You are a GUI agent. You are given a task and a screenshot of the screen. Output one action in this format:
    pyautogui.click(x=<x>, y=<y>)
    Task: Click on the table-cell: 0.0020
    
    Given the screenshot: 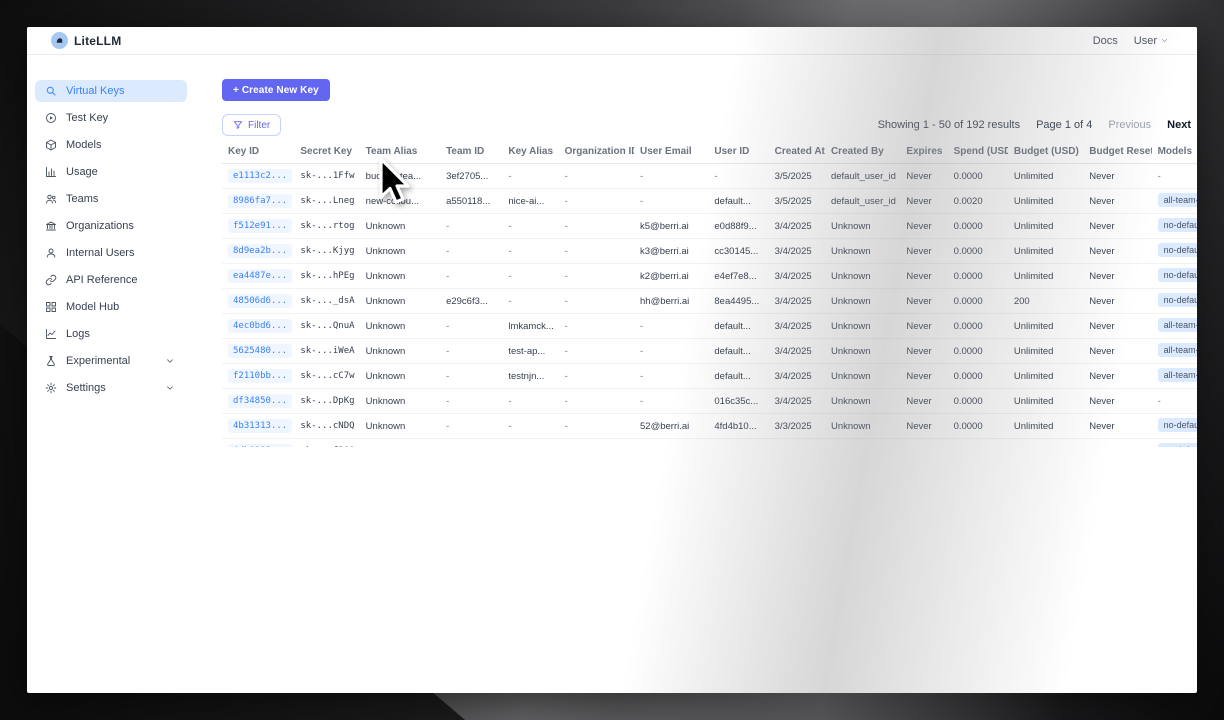 What is the action you would take?
    pyautogui.click(x=977, y=201)
    